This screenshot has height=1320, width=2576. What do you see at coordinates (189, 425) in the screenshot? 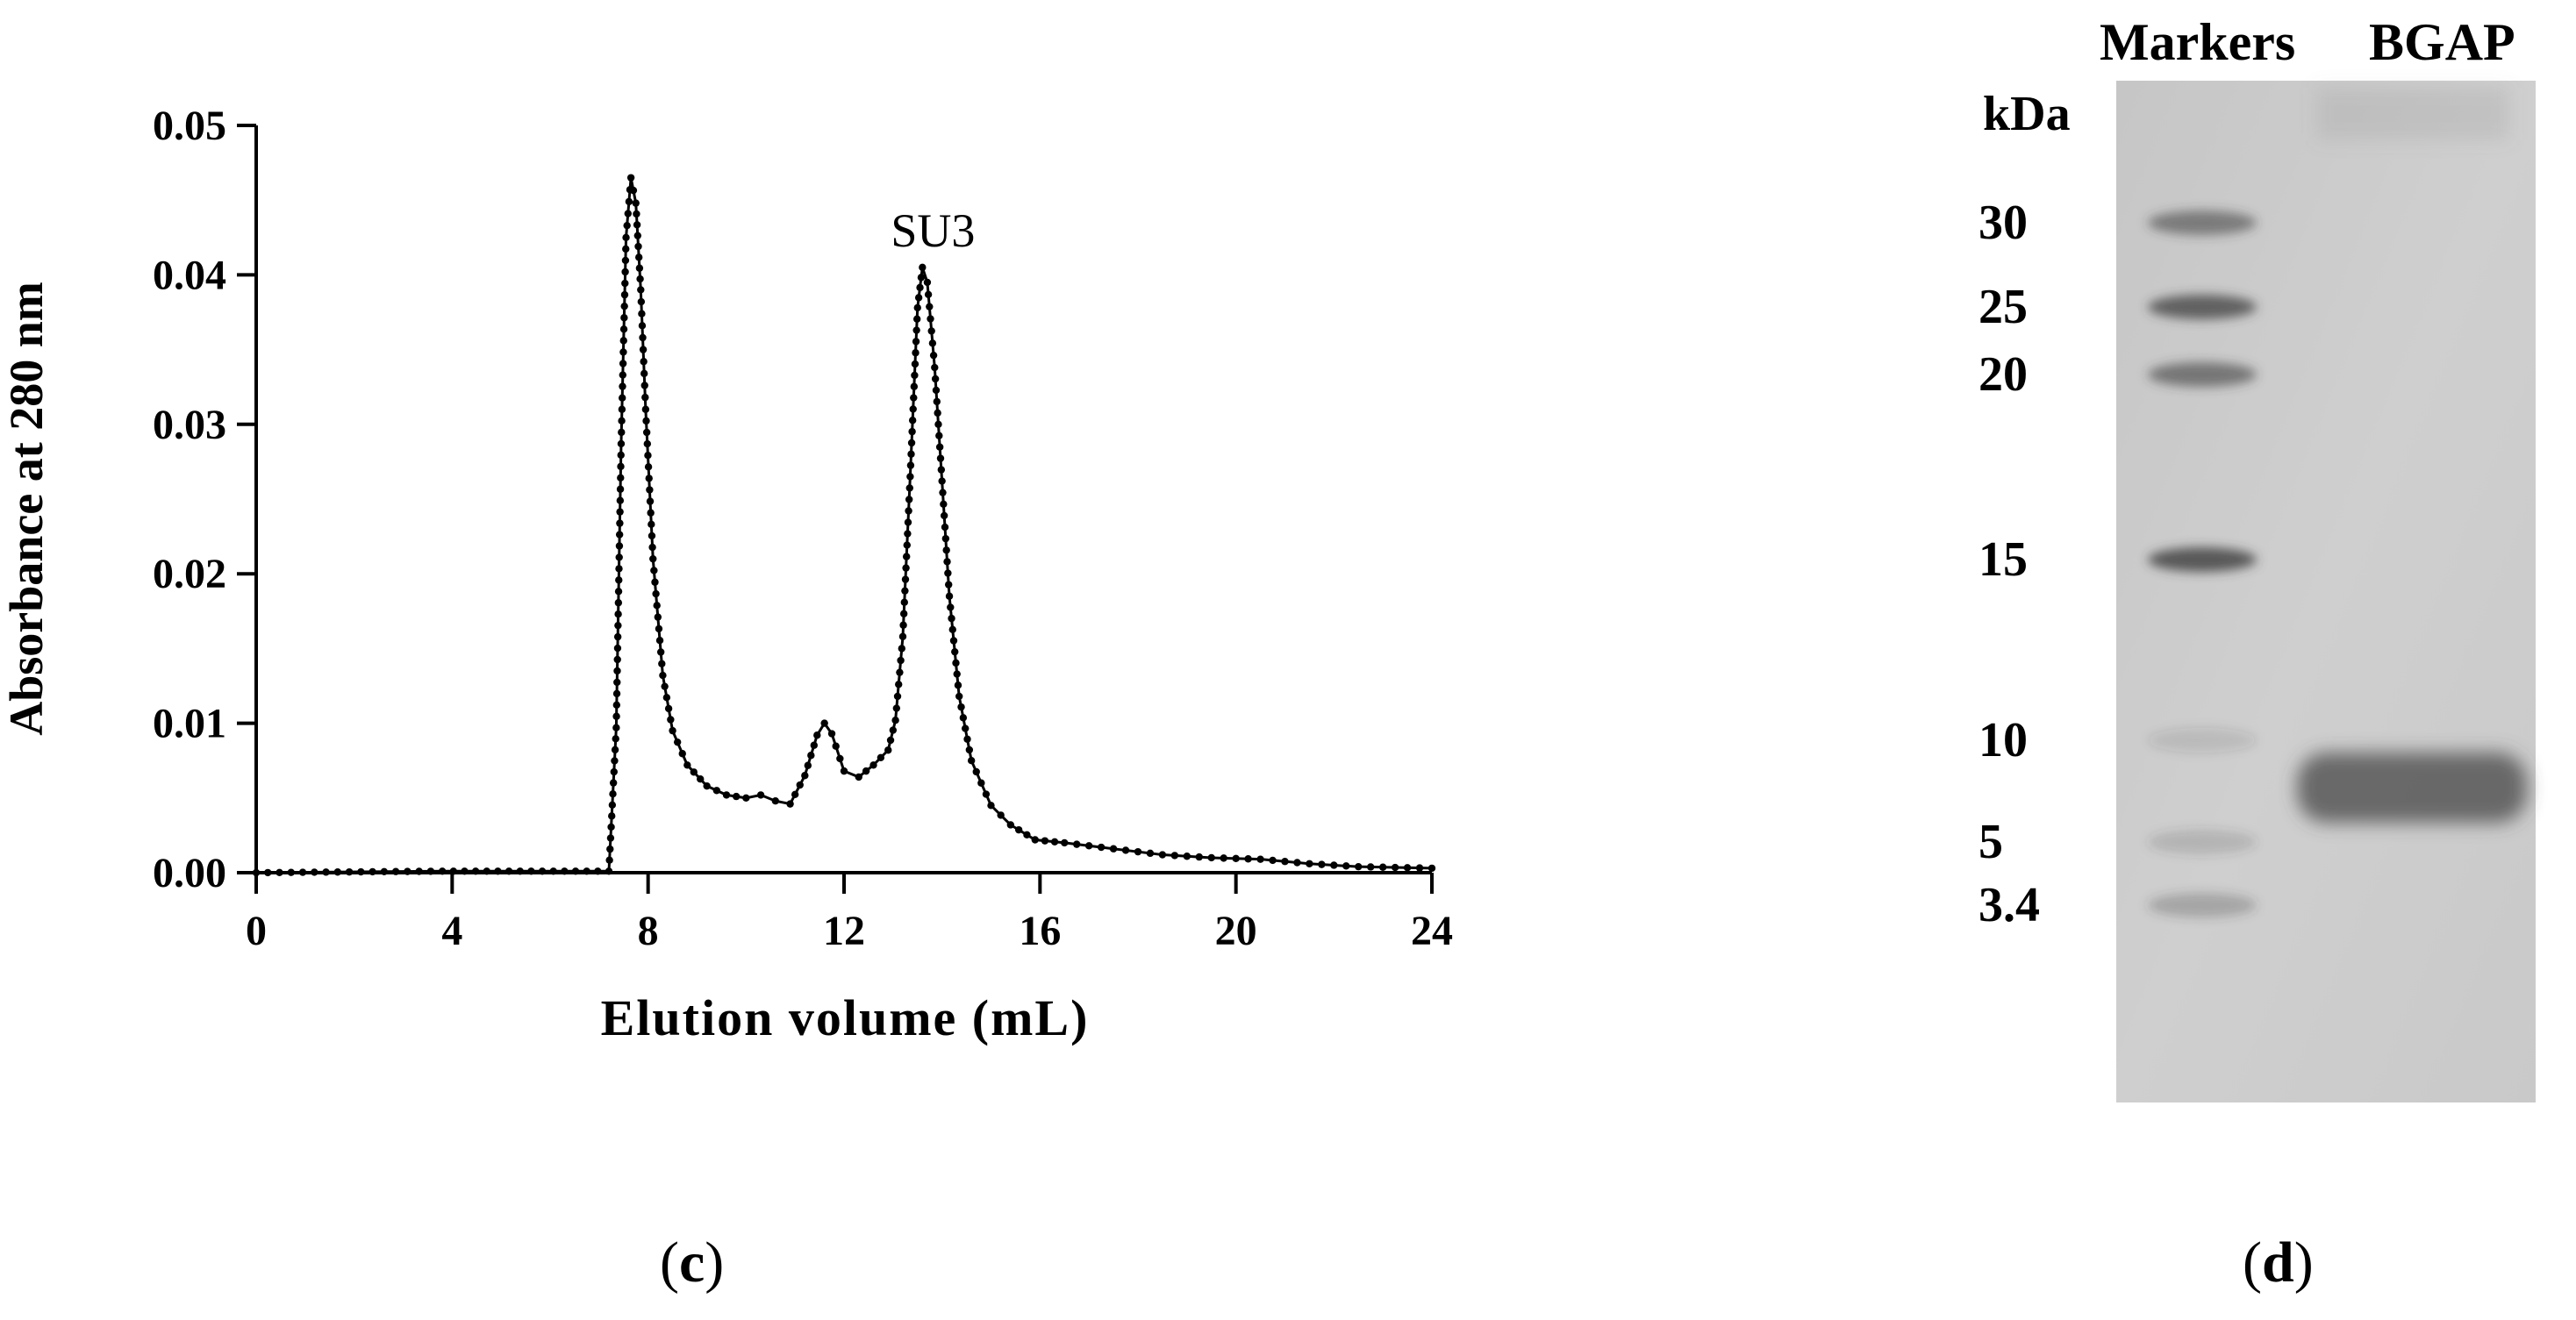
I see `y-tick-label: 0.03` at bounding box center [189, 425].